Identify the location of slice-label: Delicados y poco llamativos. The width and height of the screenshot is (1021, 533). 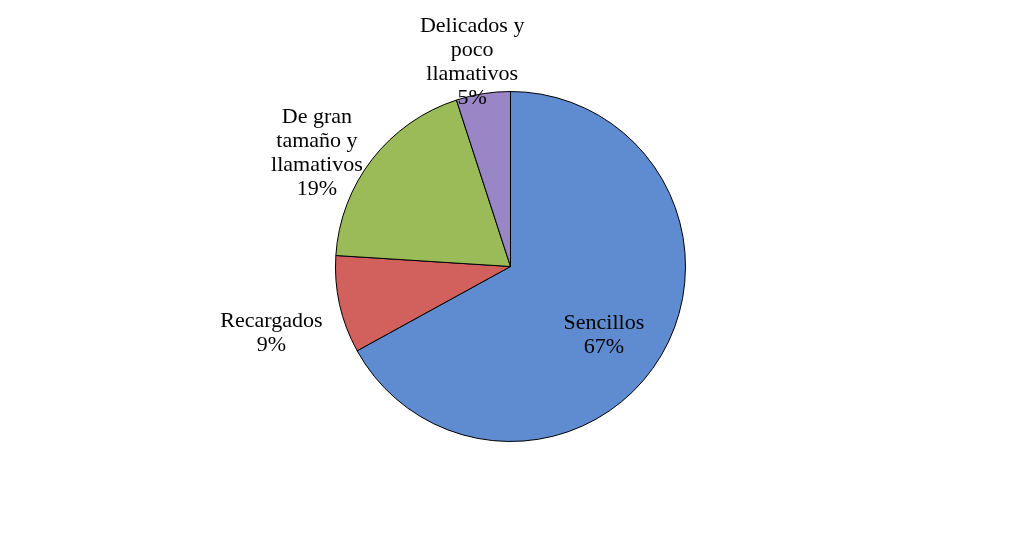
(472, 48).